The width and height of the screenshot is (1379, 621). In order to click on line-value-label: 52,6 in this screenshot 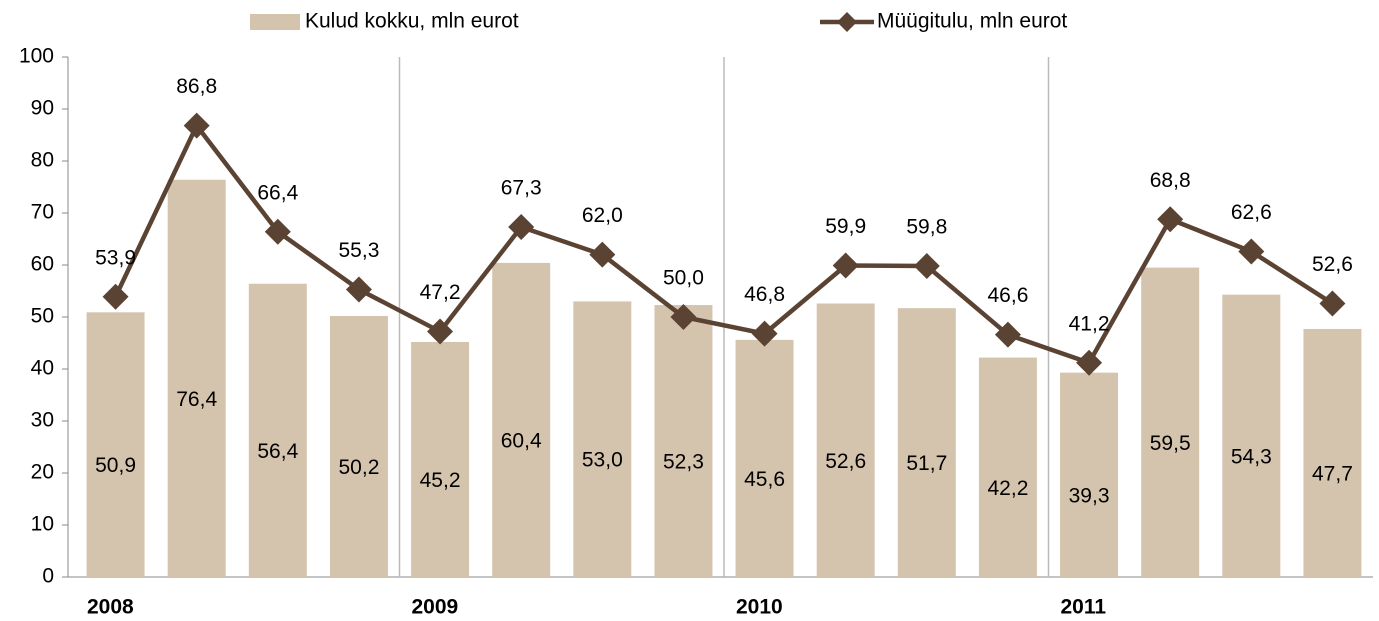, I will do `click(1332, 264)`.